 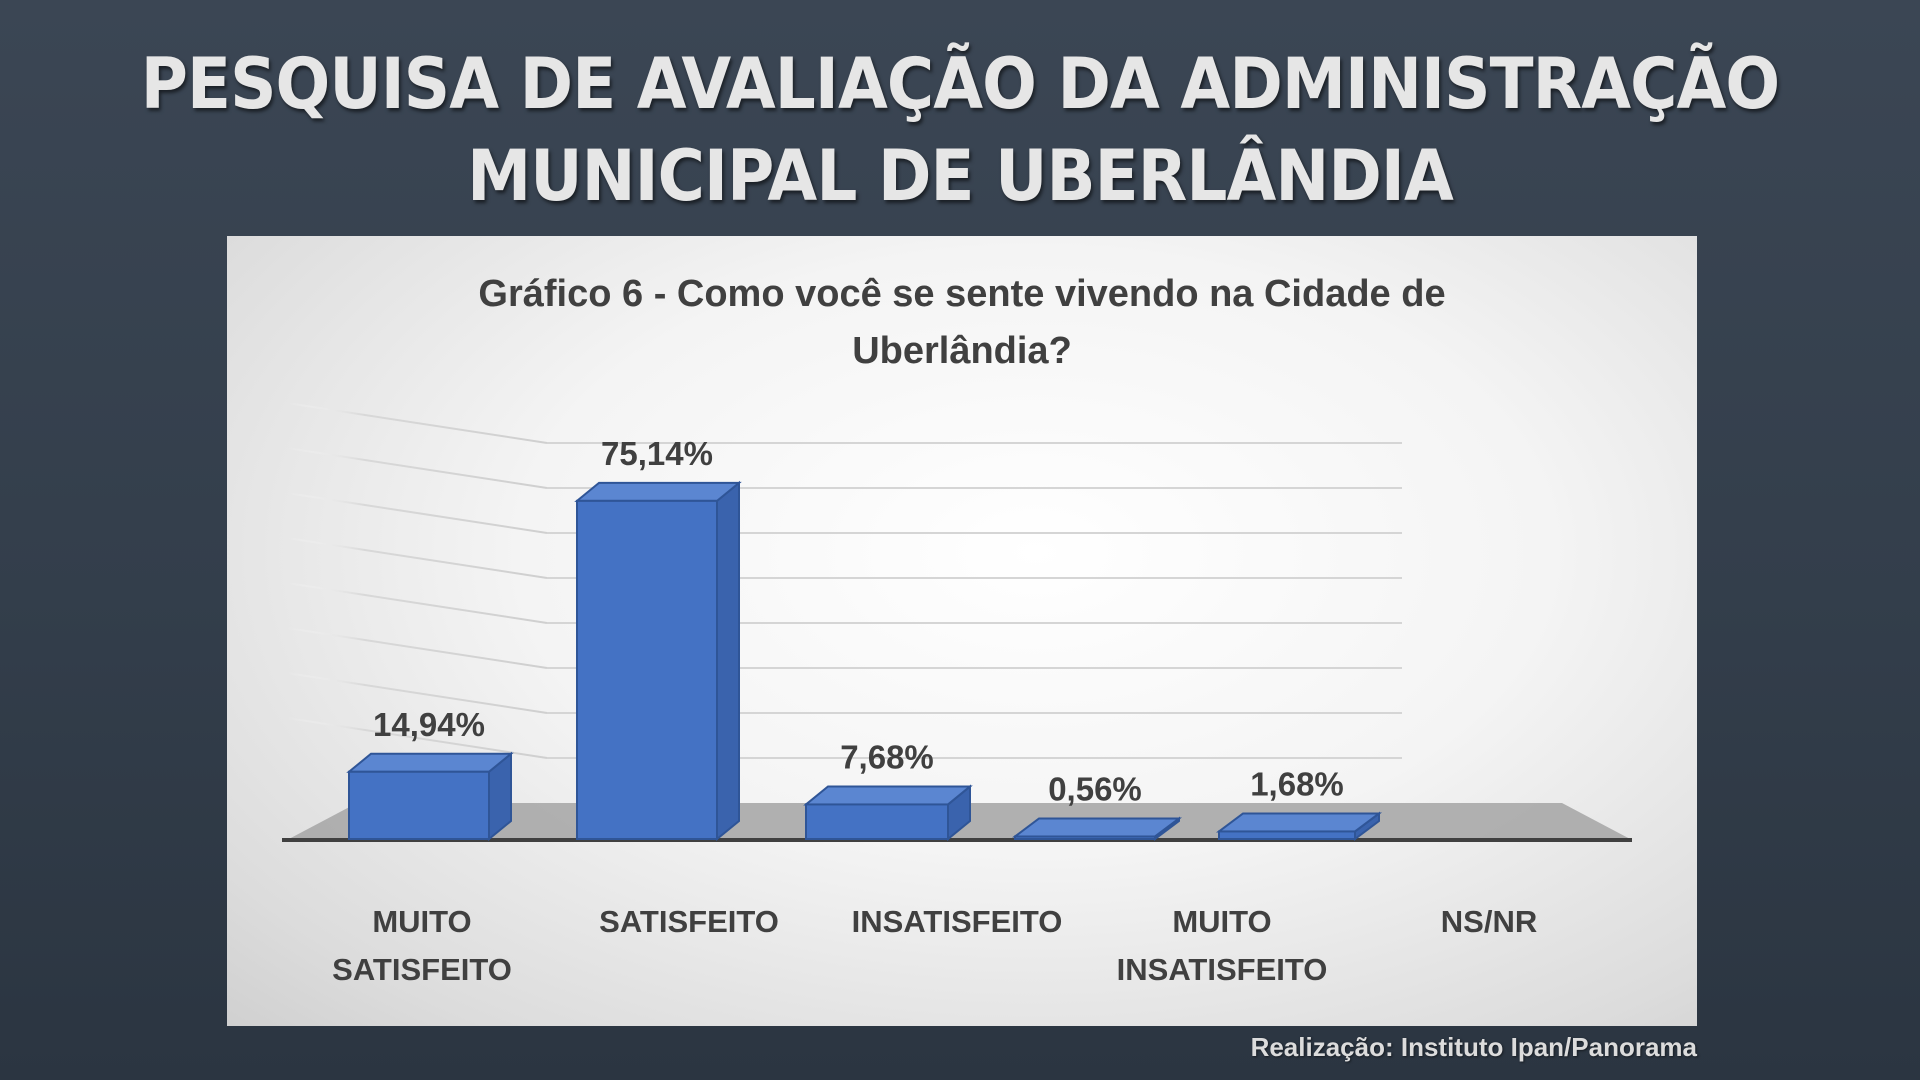 I want to click on data-label: 75,14%, so click(x=657, y=453).